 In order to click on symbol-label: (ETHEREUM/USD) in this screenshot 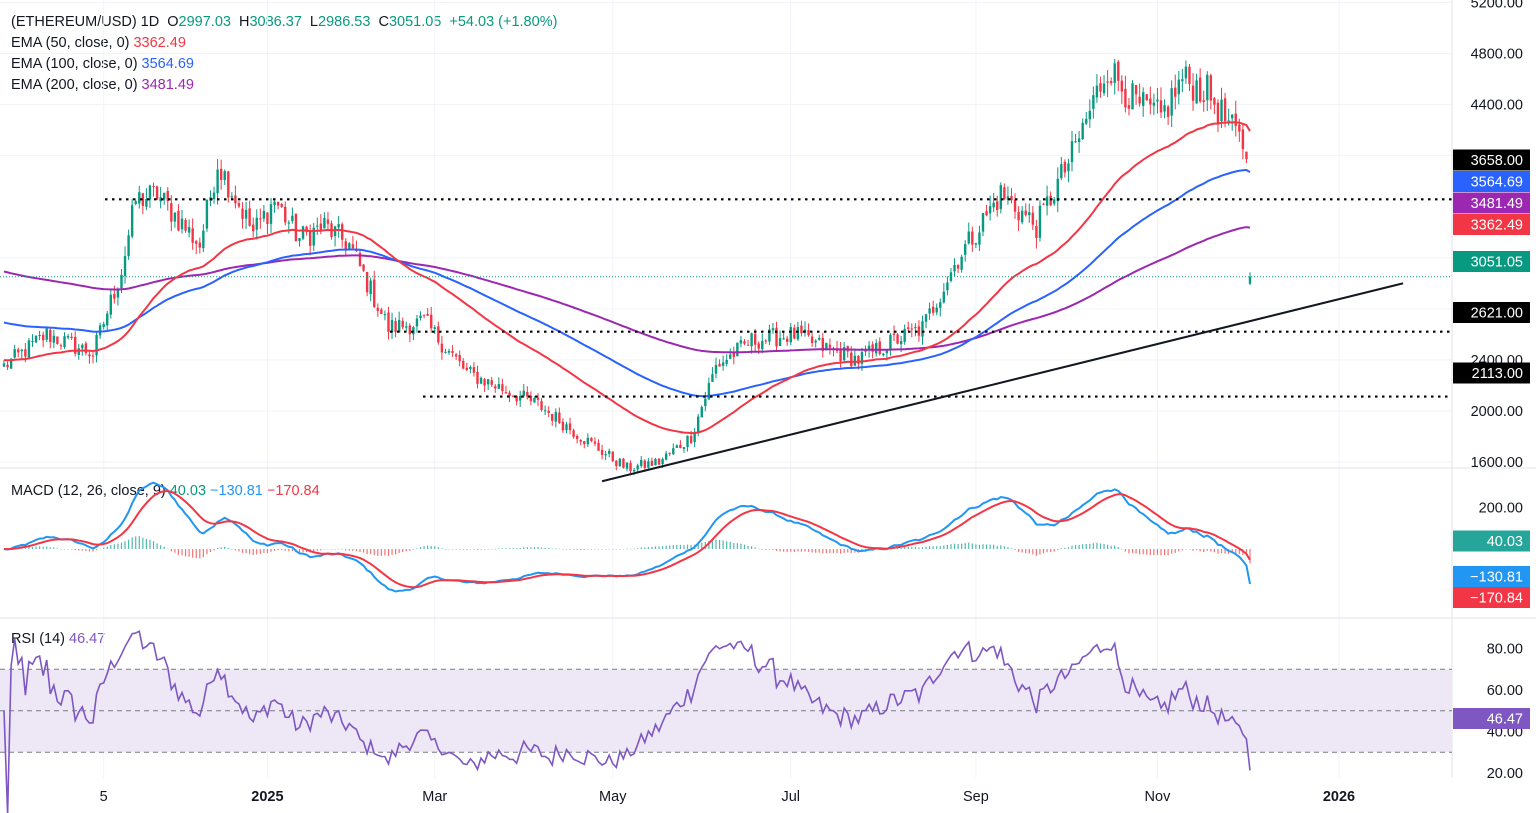, I will do `click(74, 22)`.